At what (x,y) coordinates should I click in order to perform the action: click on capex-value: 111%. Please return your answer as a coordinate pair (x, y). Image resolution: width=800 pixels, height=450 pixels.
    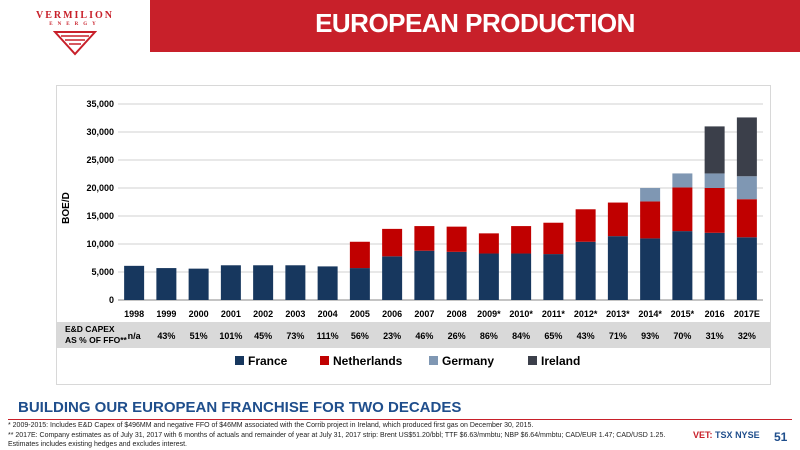
    Looking at the image, I should click on (328, 336).